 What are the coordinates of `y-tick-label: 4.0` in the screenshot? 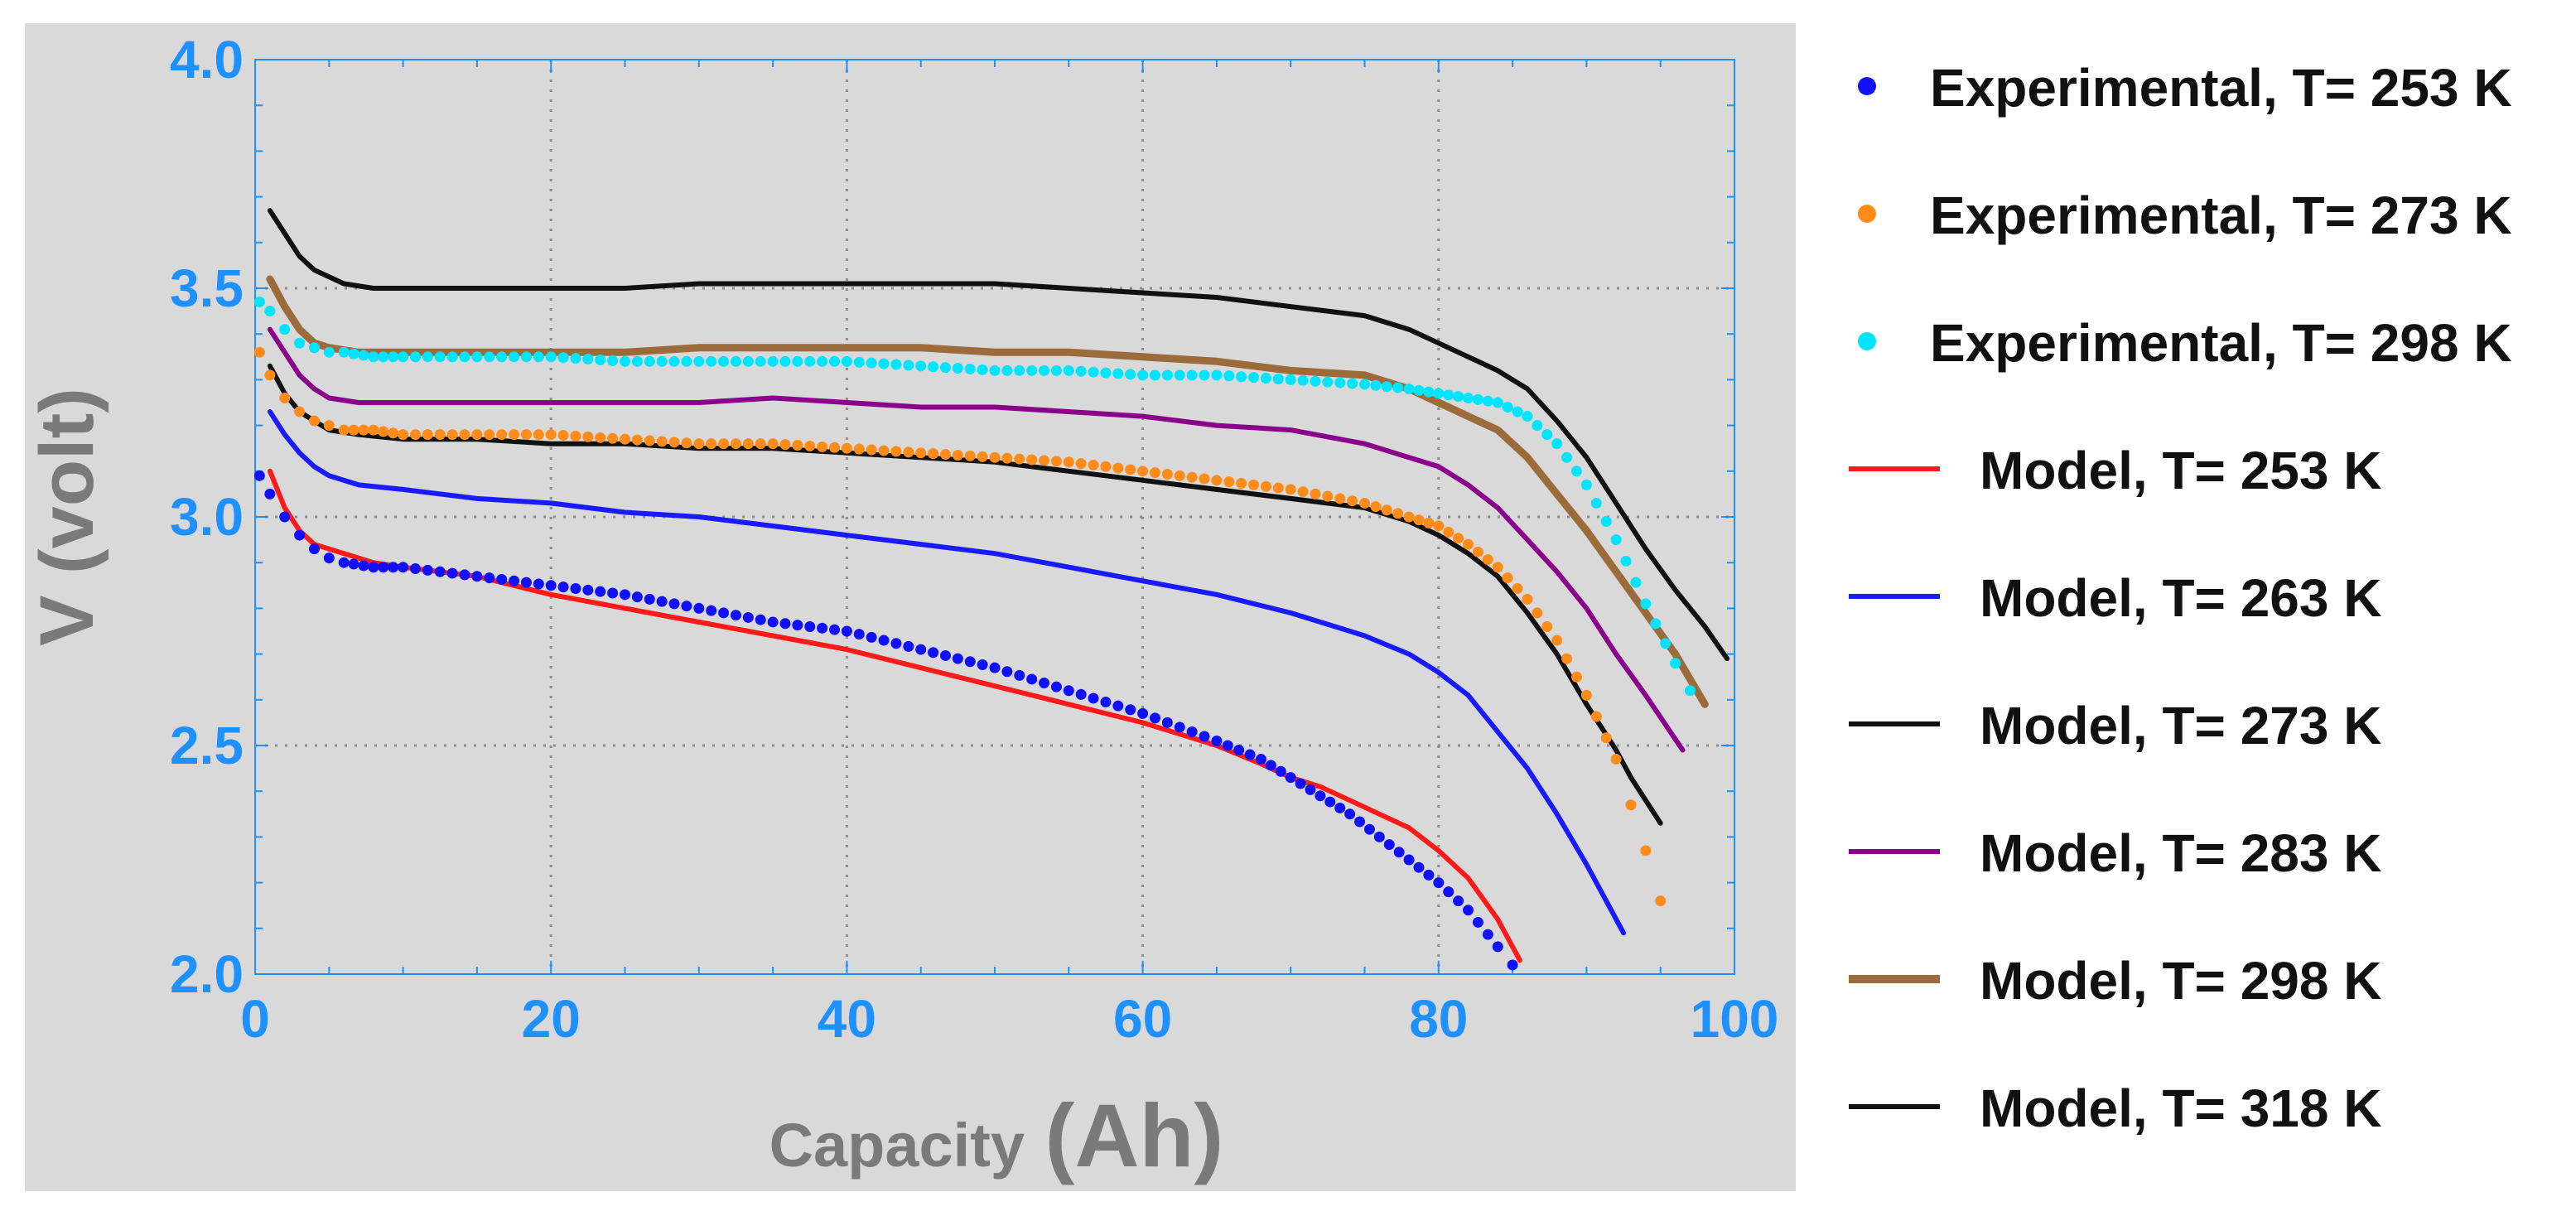 It's located at (207, 59).